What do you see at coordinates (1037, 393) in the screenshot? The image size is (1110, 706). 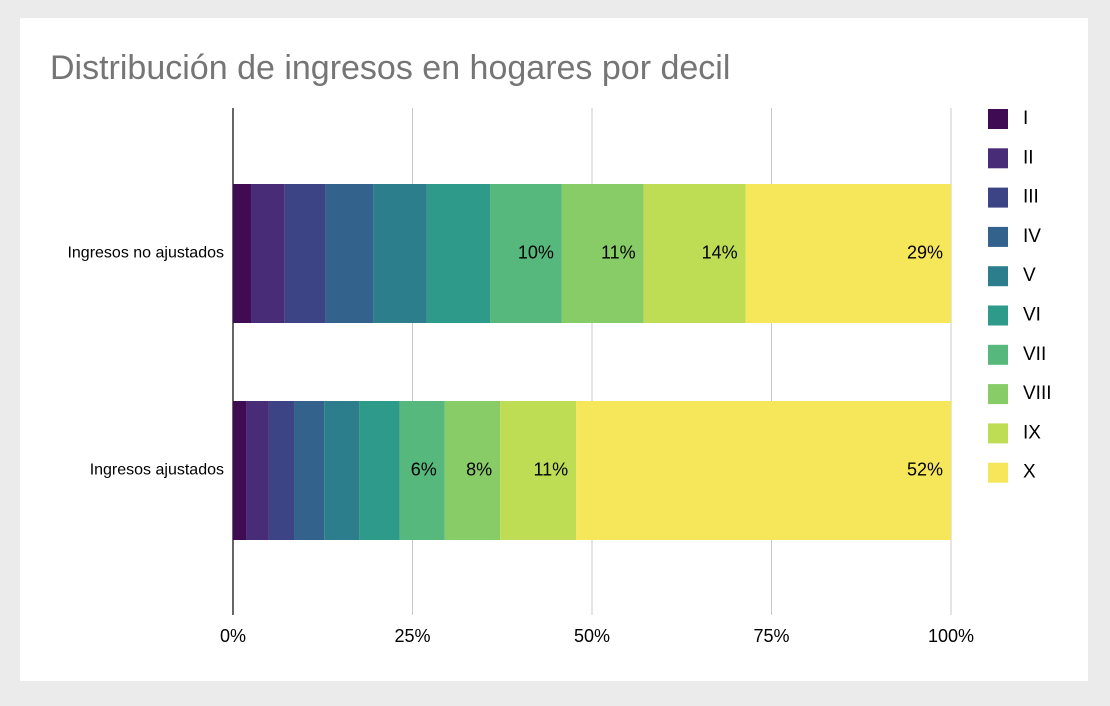 I see `legend-label: VIII` at bounding box center [1037, 393].